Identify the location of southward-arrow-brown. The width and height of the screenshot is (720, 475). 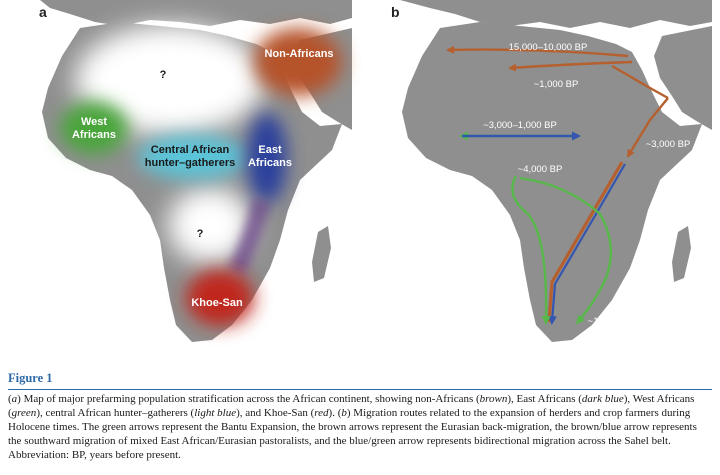
(585, 242).